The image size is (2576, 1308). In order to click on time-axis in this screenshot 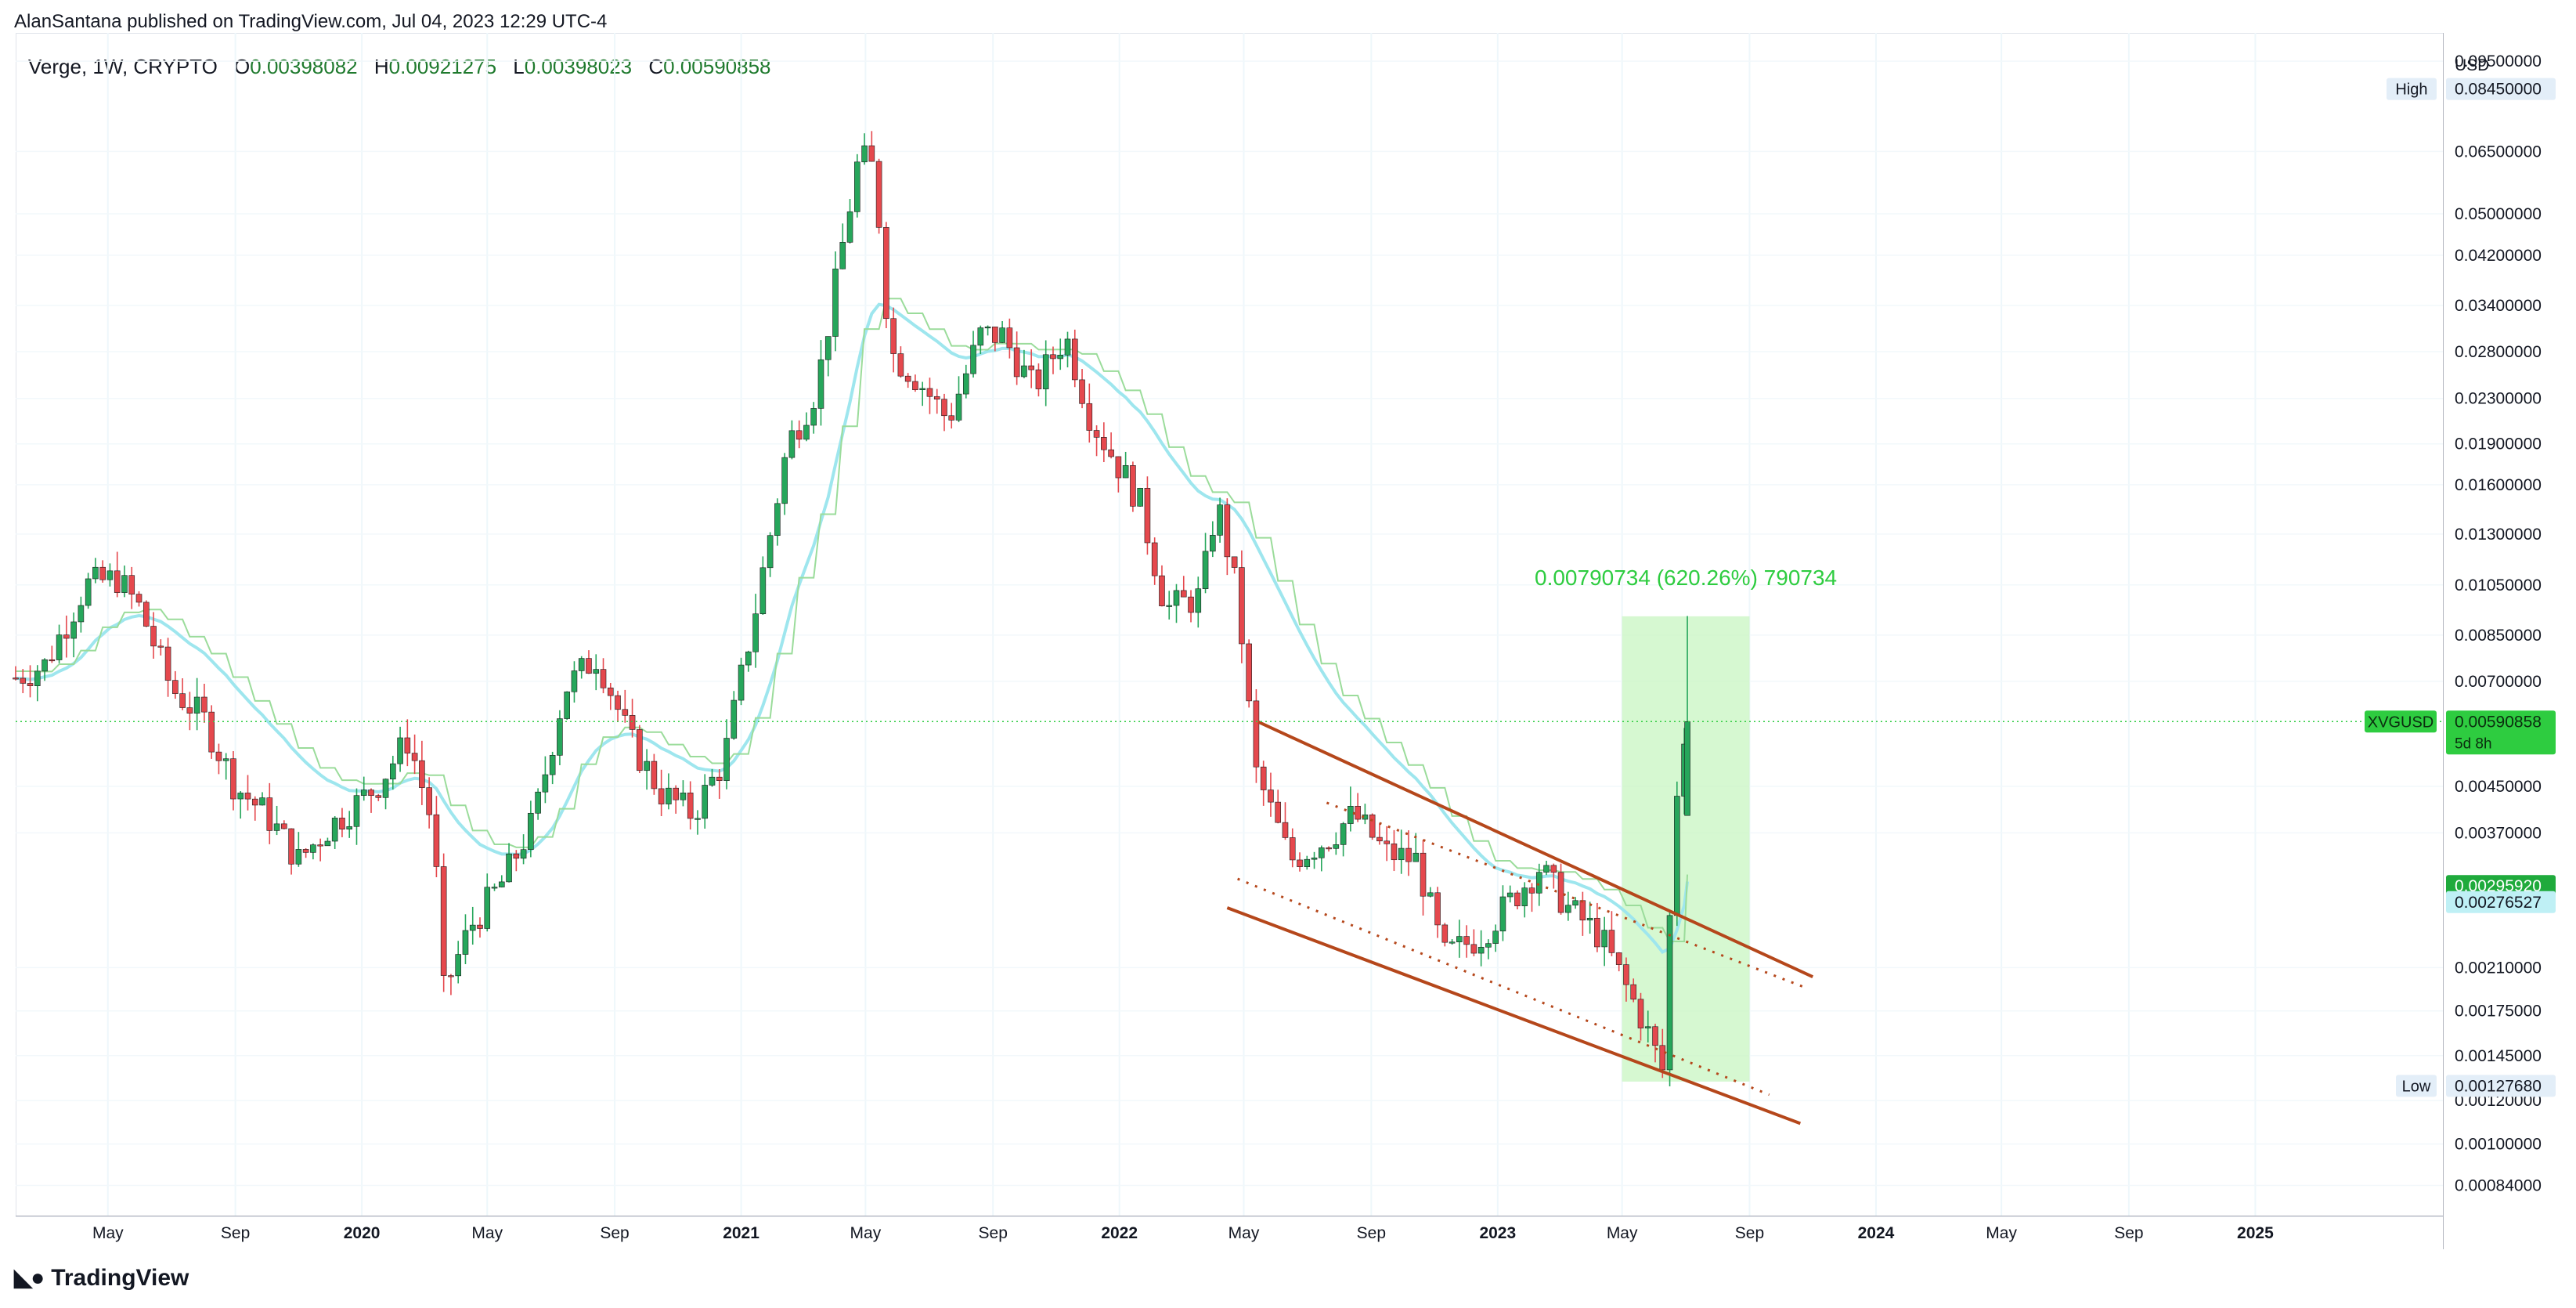, I will do `click(1229, 1233)`.